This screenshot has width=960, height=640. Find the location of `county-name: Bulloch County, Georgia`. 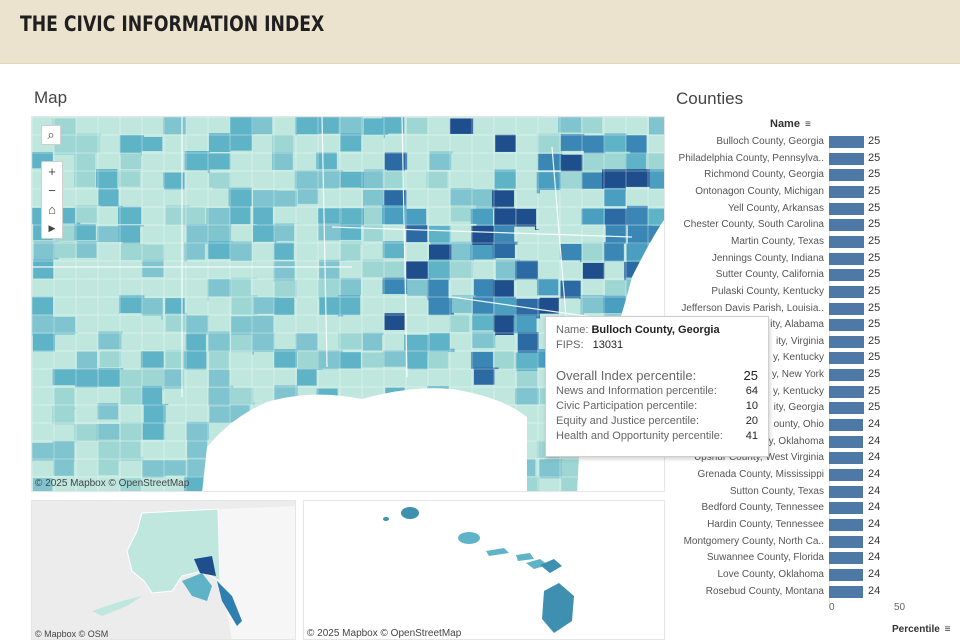

county-name: Bulloch County, Georgia is located at coordinates (770, 141).